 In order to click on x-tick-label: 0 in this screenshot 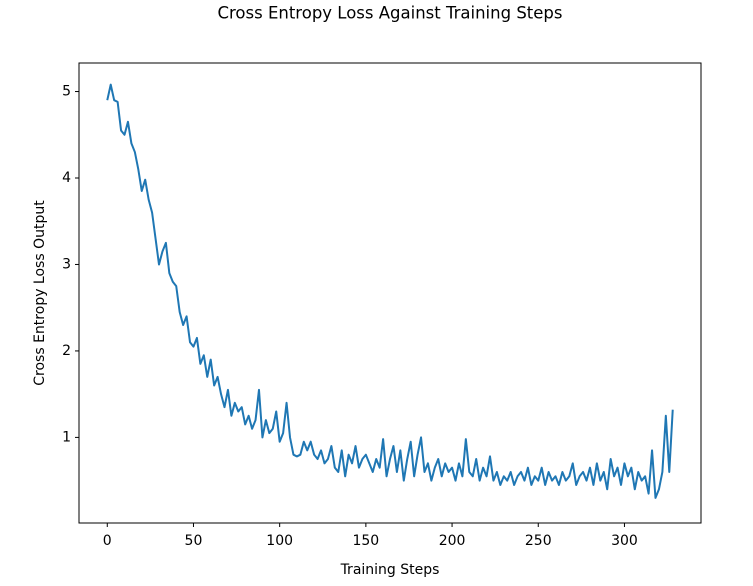, I will do `click(107, 541)`.